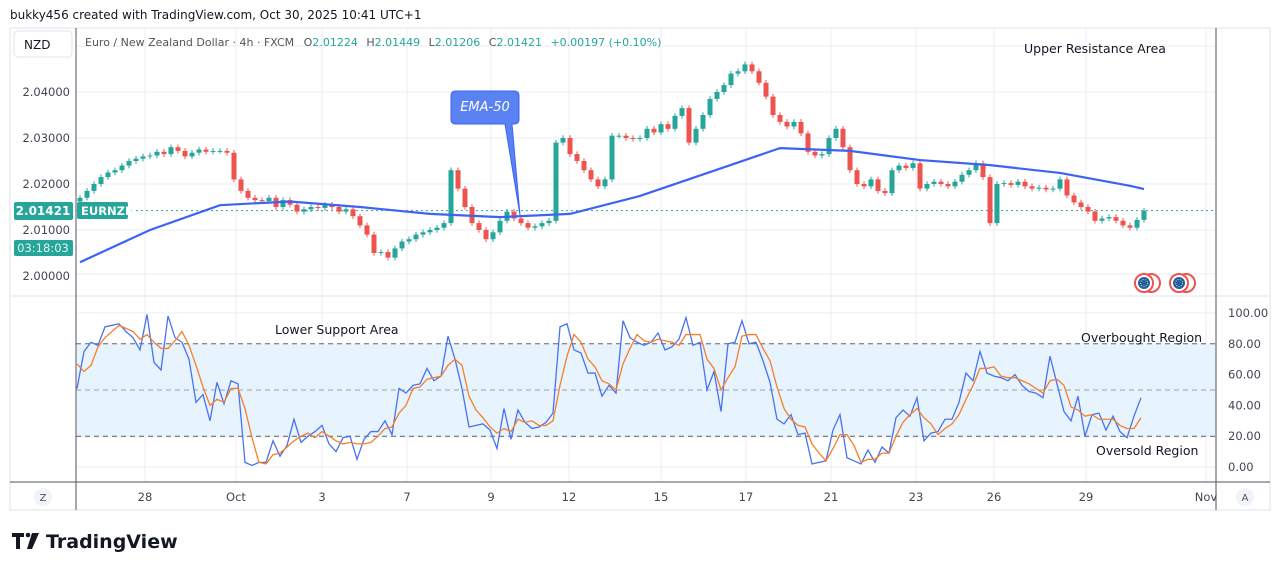 The width and height of the screenshot is (1281, 571). What do you see at coordinates (1147, 450) in the screenshot?
I see `oversold-label: Oversold Region` at bounding box center [1147, 450].